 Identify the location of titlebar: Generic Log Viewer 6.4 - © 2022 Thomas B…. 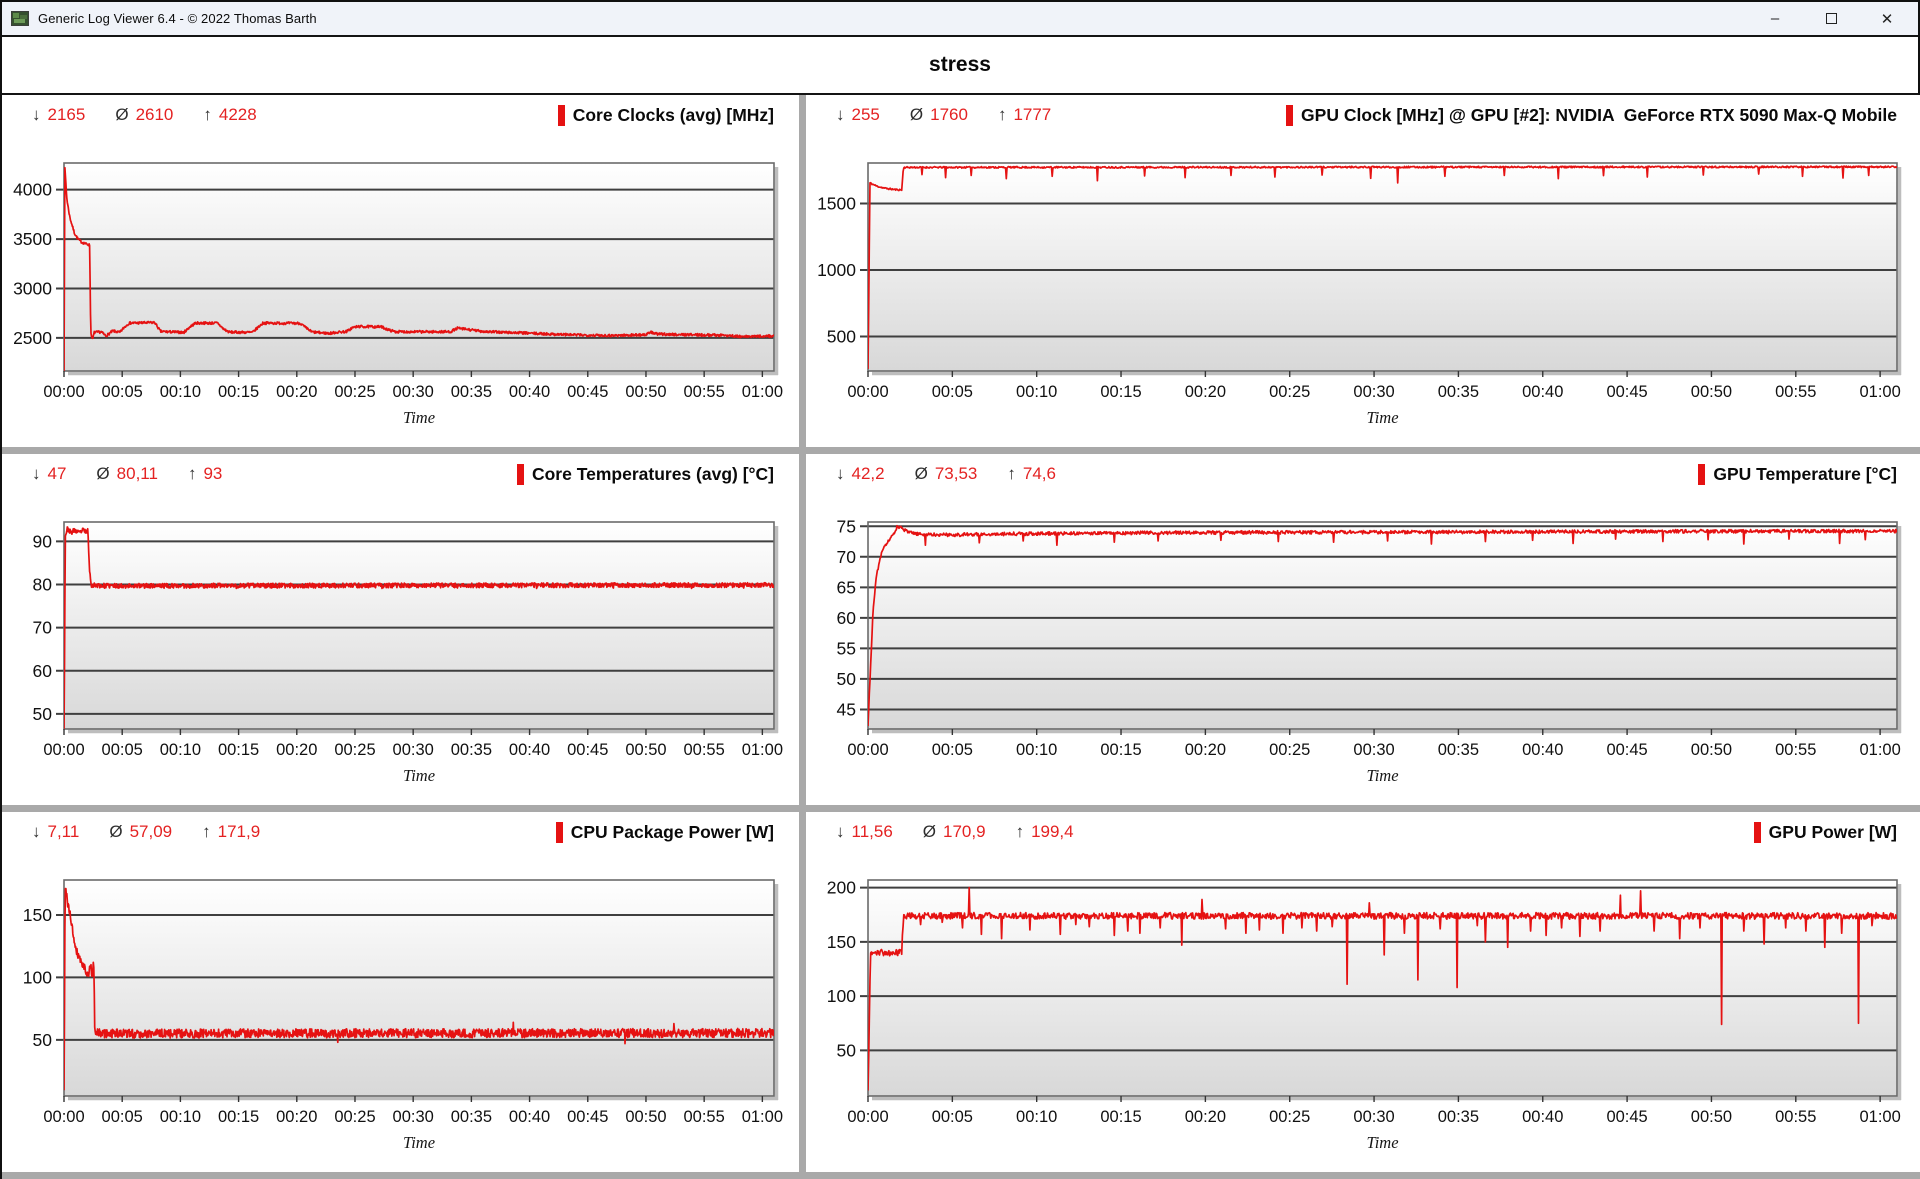
(960, 19).